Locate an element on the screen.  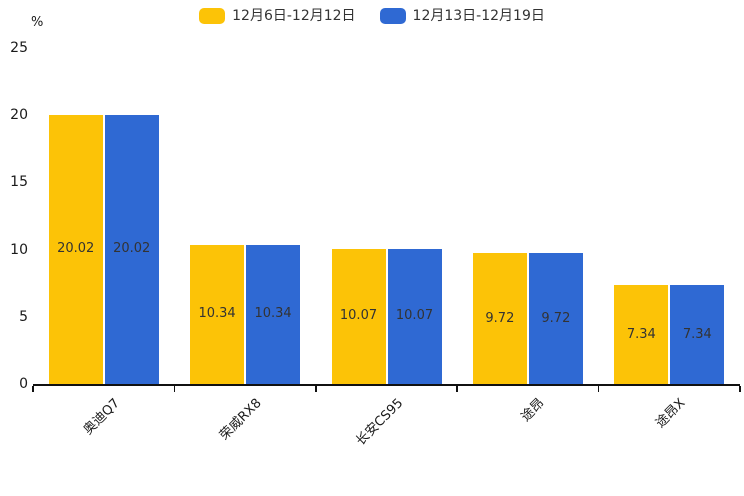
y-axis-tick-label: 5 is located at coordinates (23, 316).